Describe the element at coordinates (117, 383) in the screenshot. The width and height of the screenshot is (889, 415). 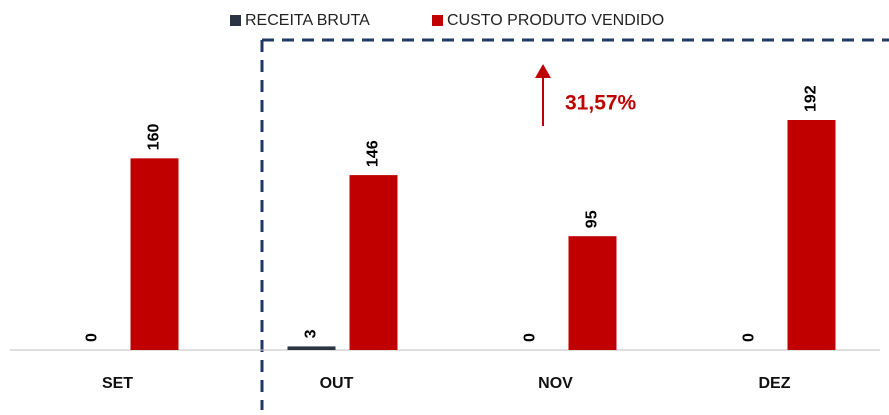
I see `x-tick-label: SET` at that location.